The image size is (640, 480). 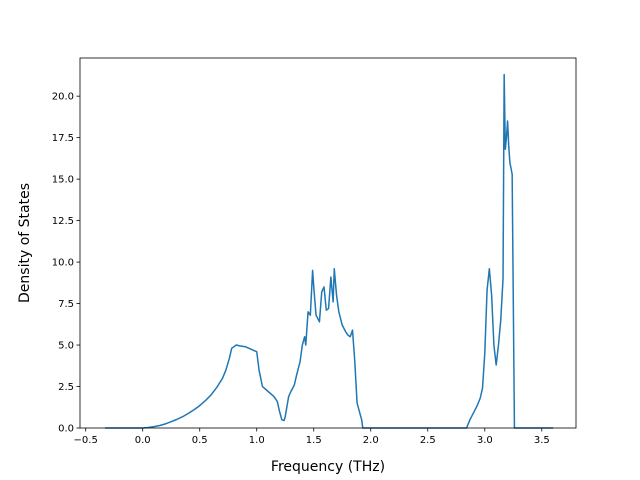 What do you see at coordinates (371, 440) in the screenshot?
I see `x-tick-label: 2.0` at bounding box center [371, 440].